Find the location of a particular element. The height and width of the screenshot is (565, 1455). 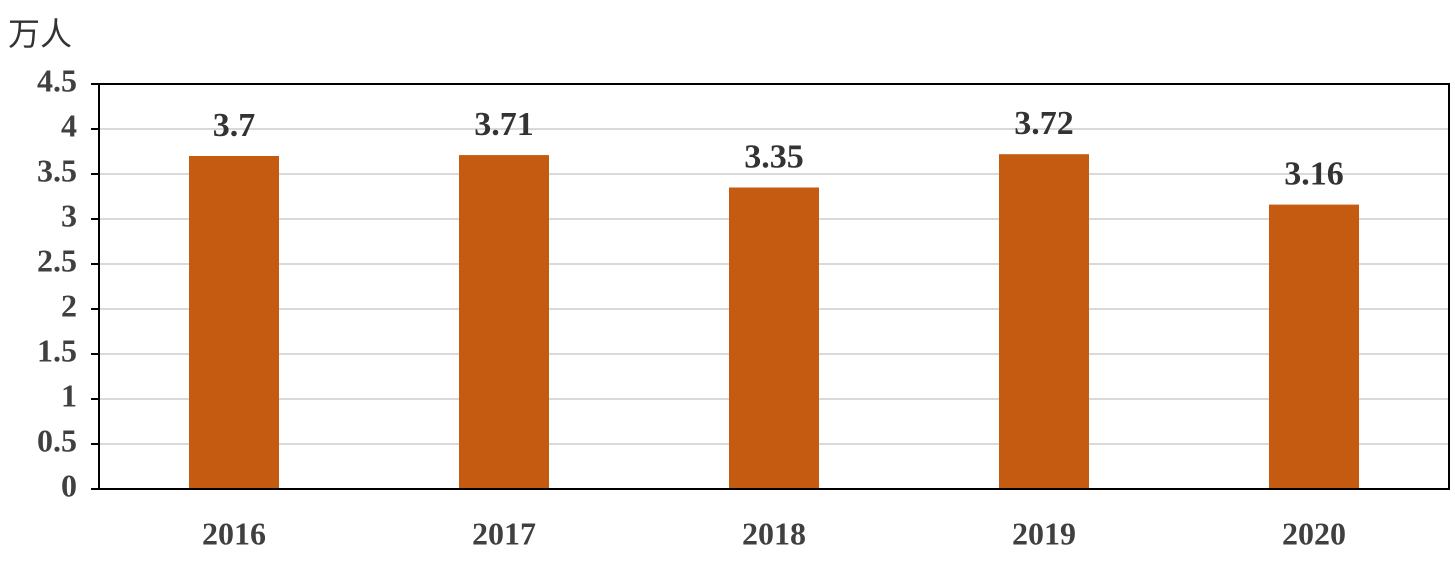

data-label: 3.7 is located at coordinates (234, 125).